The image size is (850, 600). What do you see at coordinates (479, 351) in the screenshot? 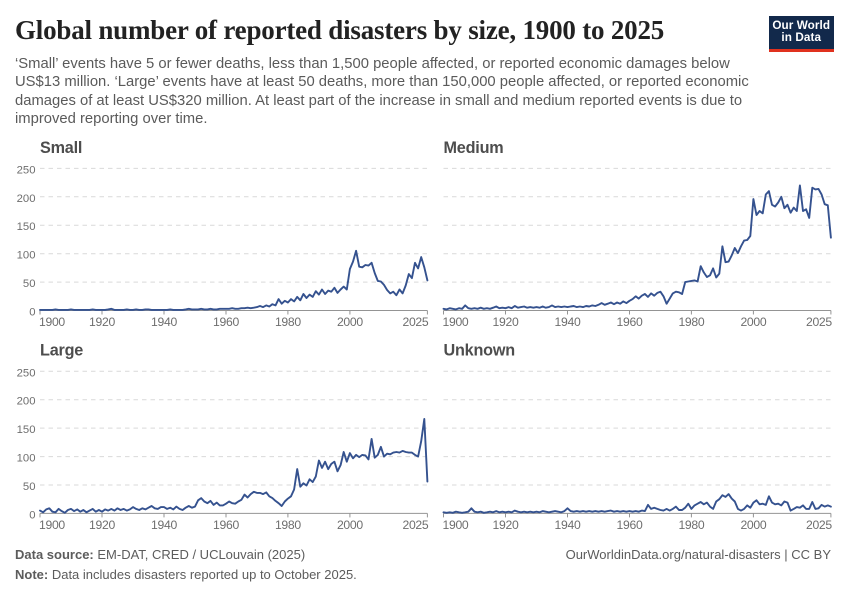
I see `svg-text: Unknown` at bounding box center [479, 351].